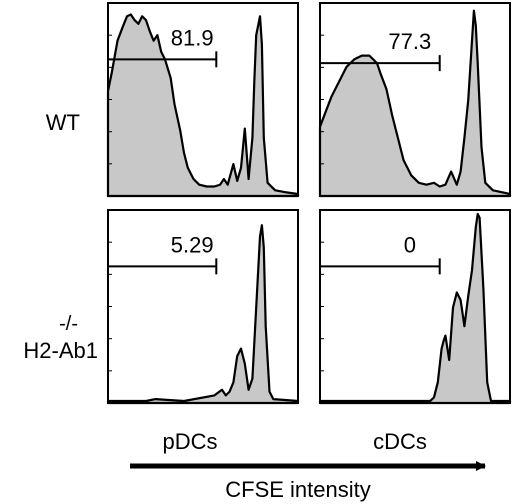 The image size is (520, 504). I want to click on column-label-pdcs: pDCs, so click(189, 441).